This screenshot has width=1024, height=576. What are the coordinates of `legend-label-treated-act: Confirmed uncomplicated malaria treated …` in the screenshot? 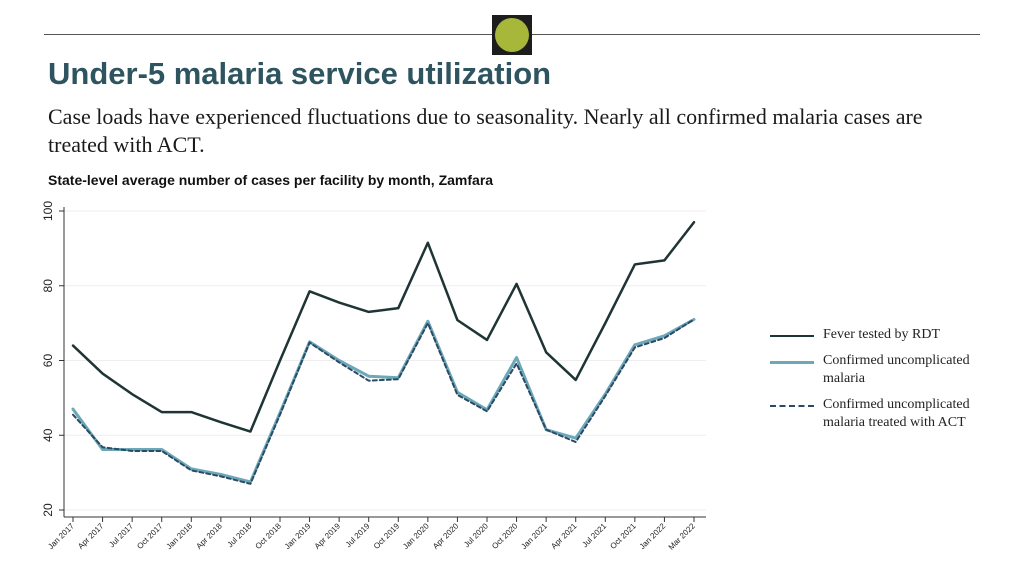 It's located at (896, 413).